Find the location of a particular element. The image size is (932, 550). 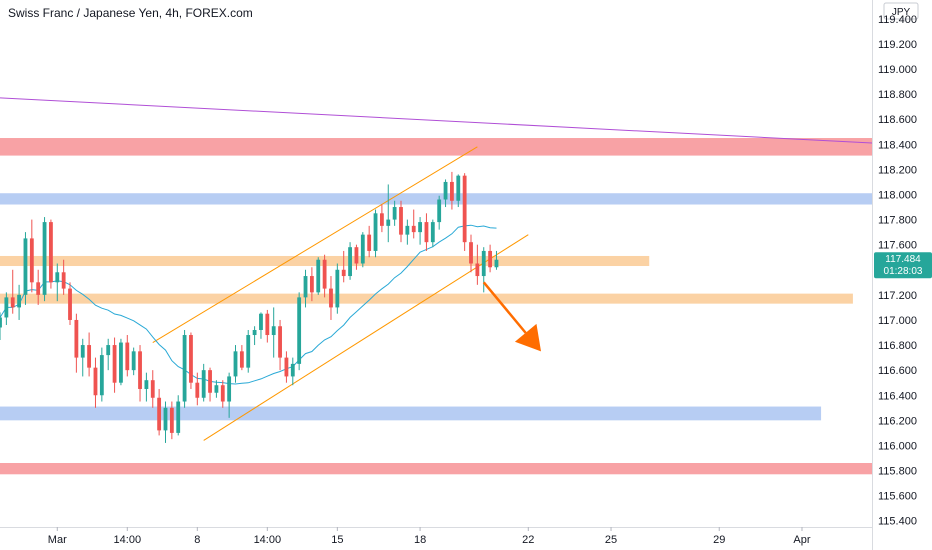

channel-line is located at coordinates (315, 244).